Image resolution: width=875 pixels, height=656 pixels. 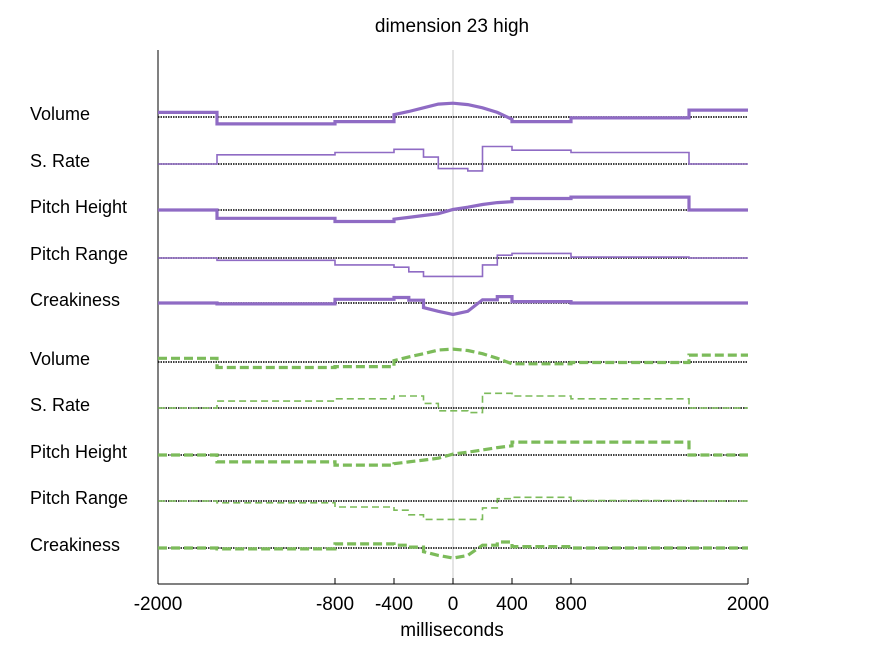 I want to click on row-label-1: Volume, so click(x=60, y=114).